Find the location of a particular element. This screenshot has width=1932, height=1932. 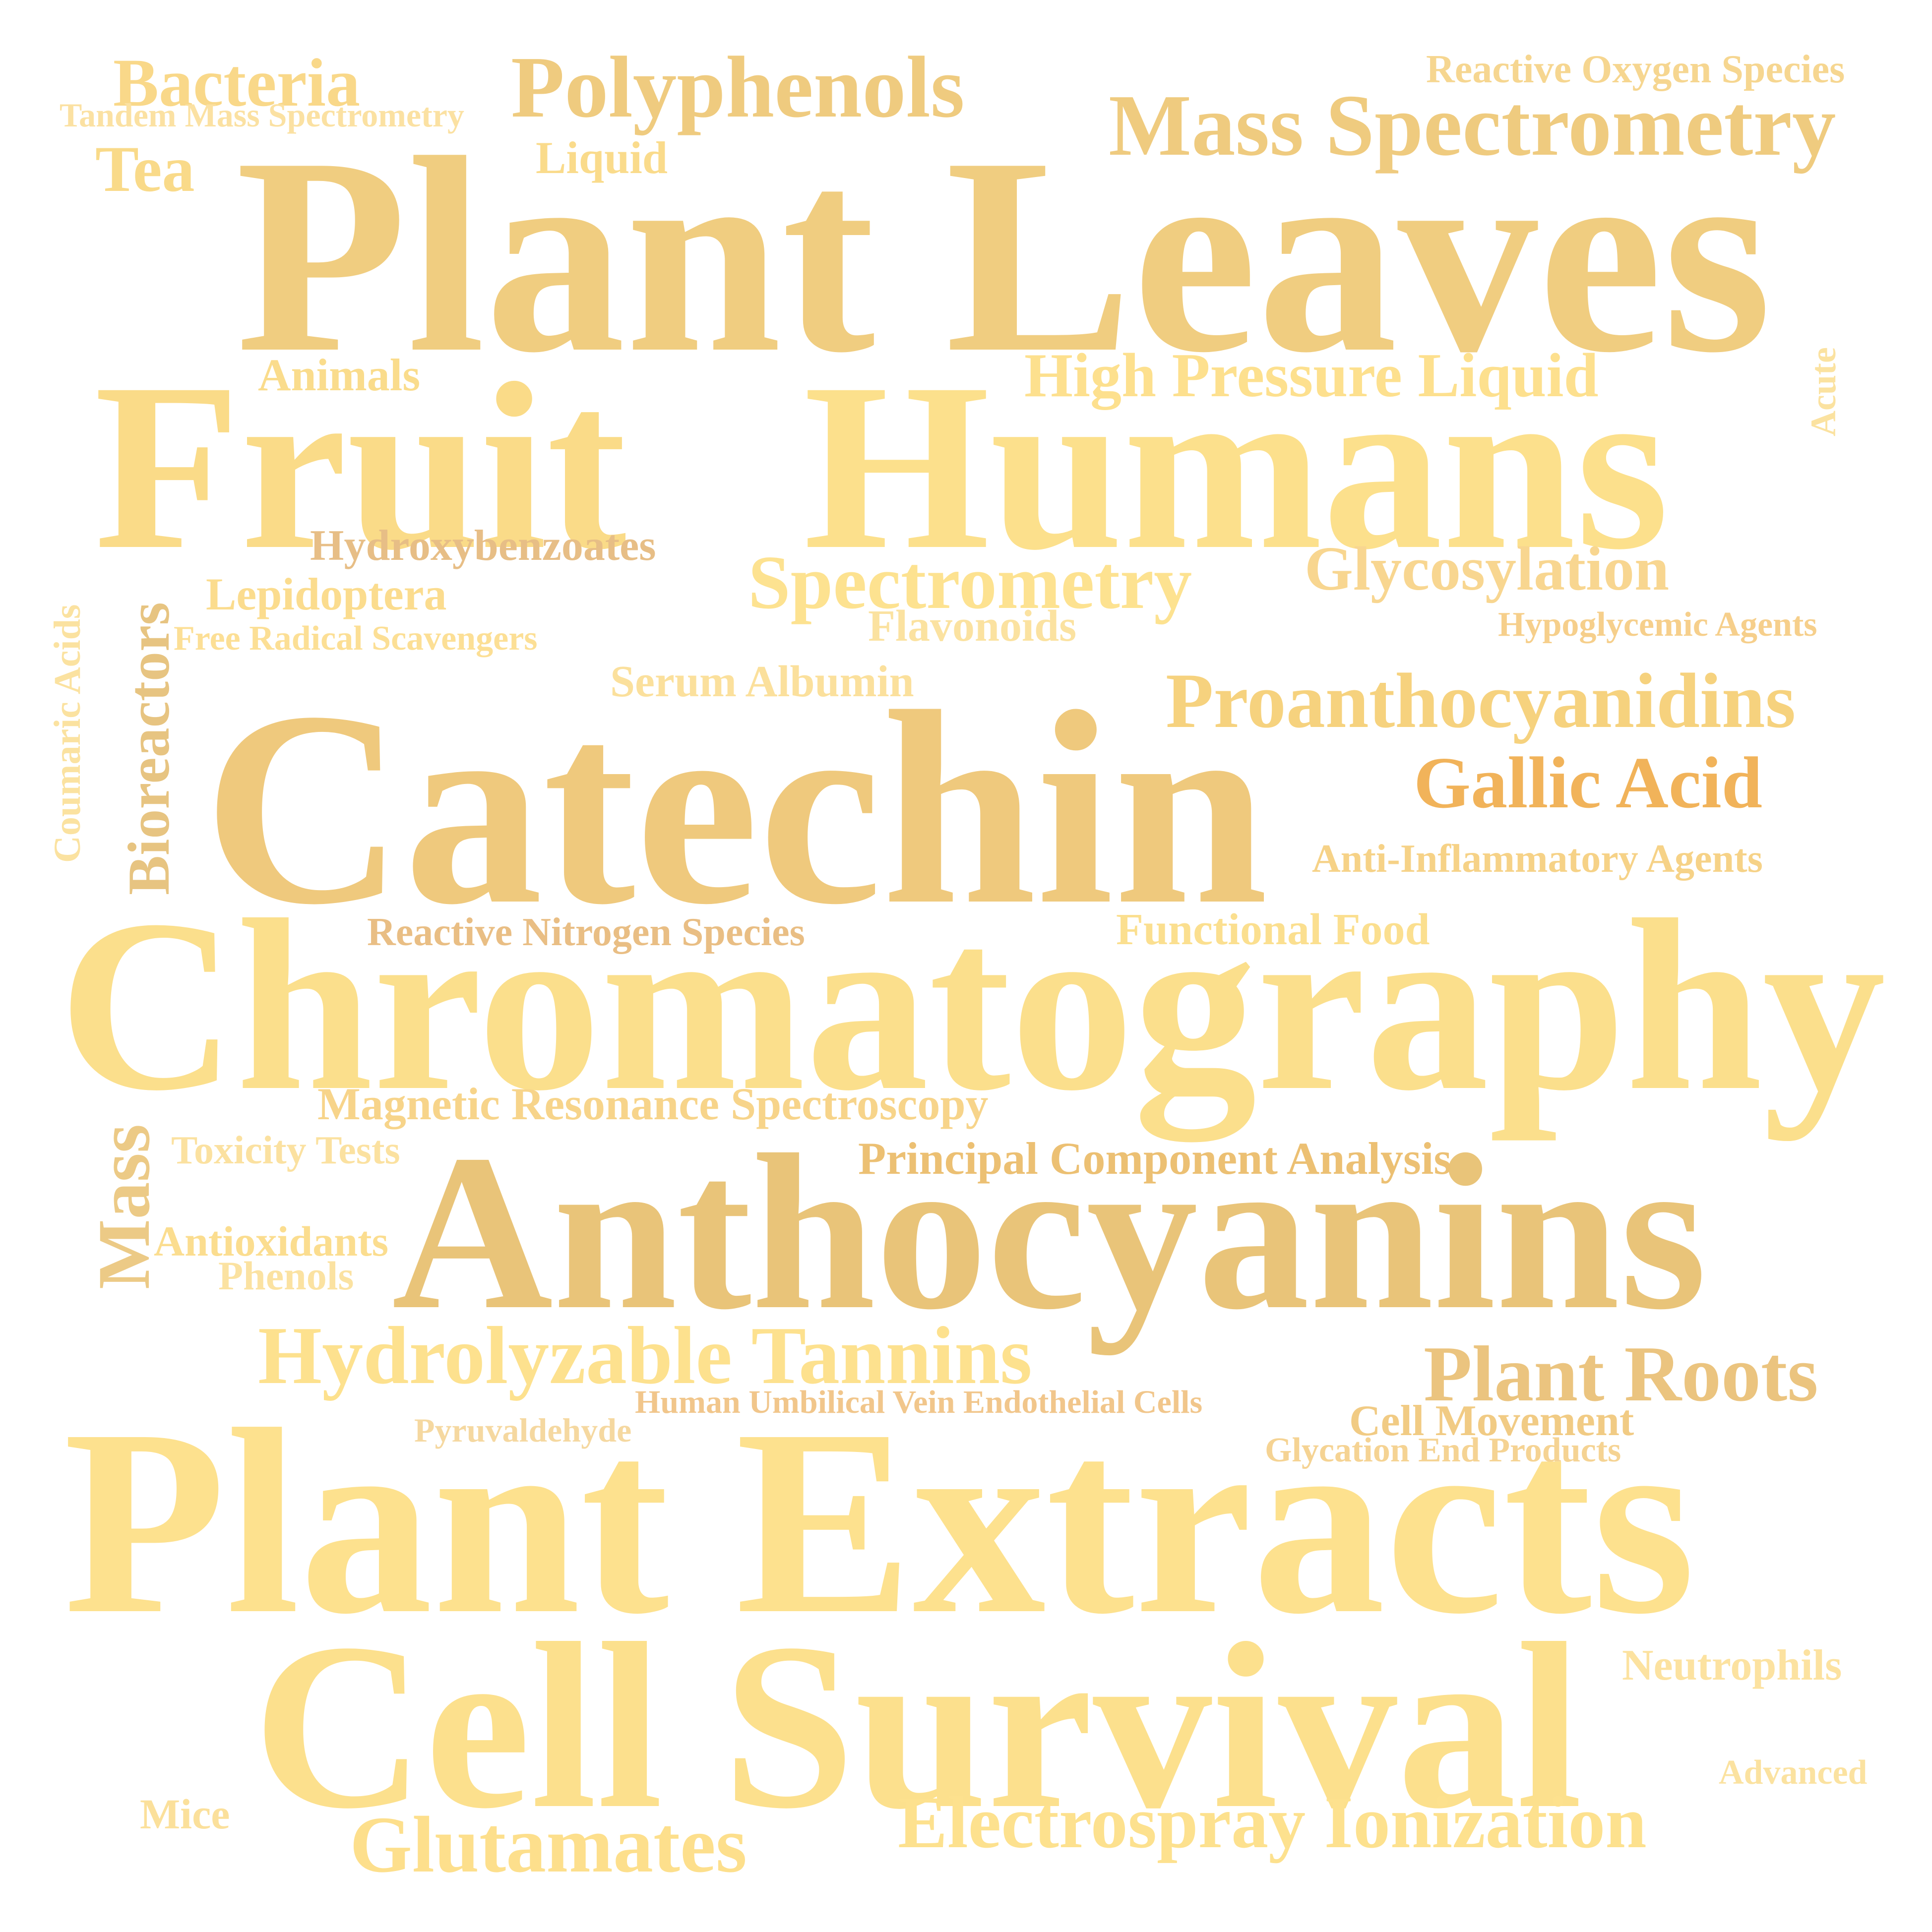

word-humans: Humans is located at coordinates (1237, 466).